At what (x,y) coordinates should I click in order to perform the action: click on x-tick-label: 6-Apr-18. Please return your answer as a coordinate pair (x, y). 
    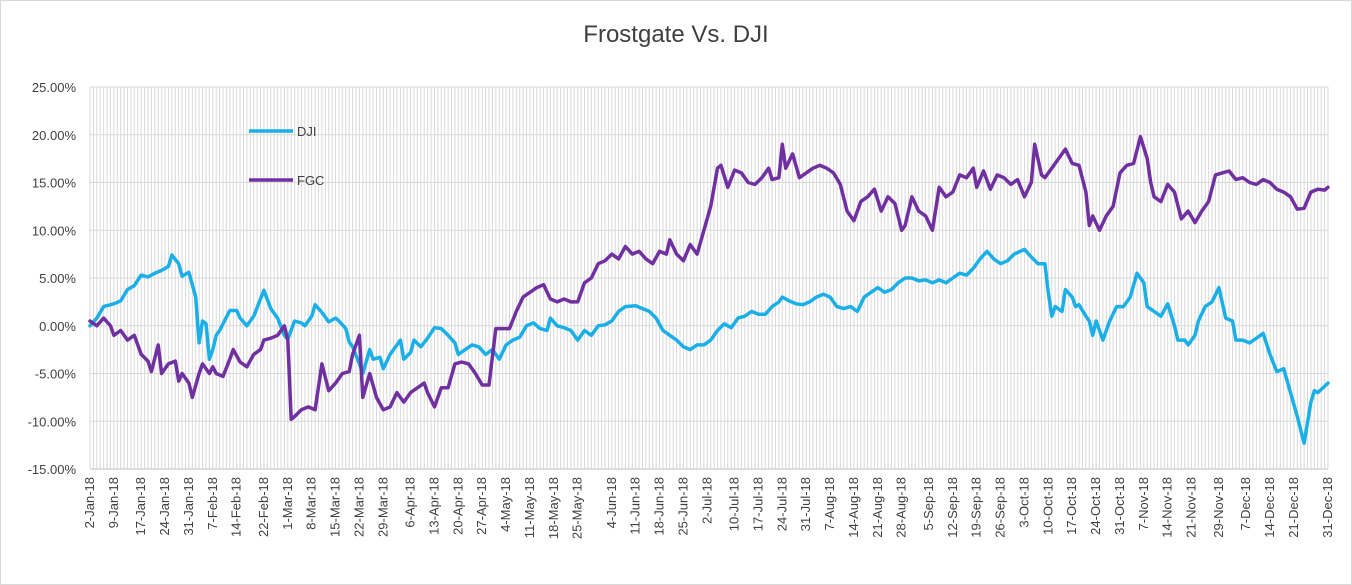
    Looking at the image, I should click on (410, 502).